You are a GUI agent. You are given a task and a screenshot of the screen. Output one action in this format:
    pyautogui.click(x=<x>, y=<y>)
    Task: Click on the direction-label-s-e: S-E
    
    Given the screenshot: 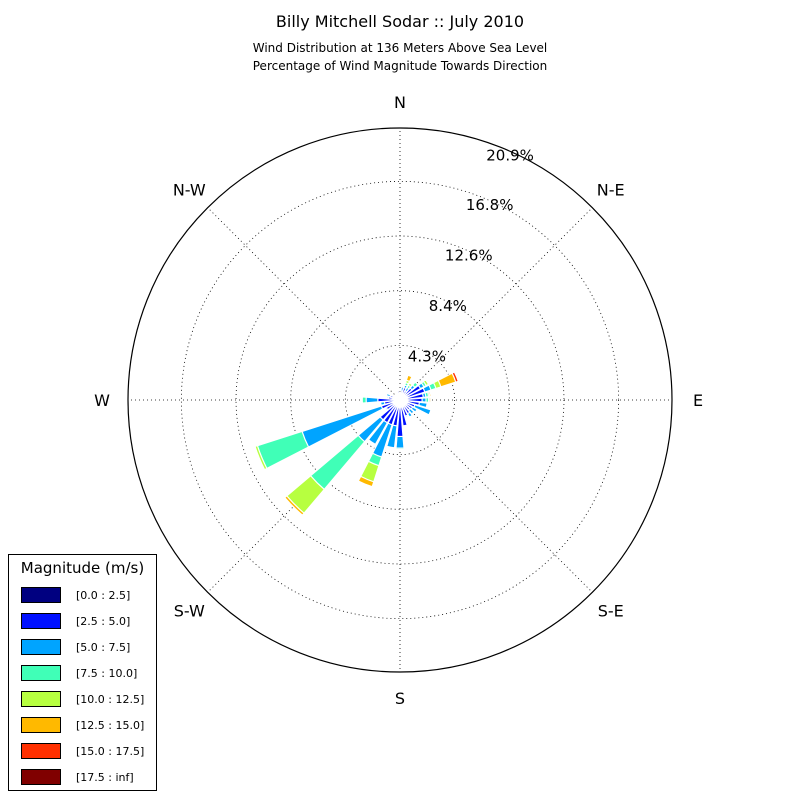 What is the action you would take?
    pyautogui.click(x=611, y=611)
    